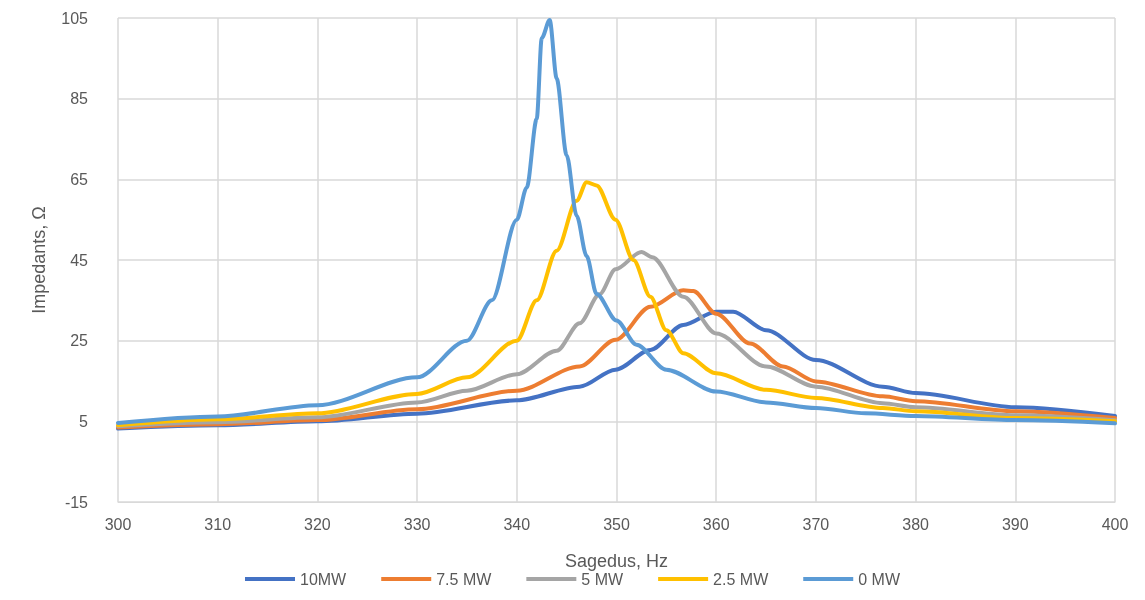 The height and width of the screenshot is (600, 1145). Describe the element at coordinates (1015, 524) in the screenshot. I see `x-tick-label: 390` at that location.